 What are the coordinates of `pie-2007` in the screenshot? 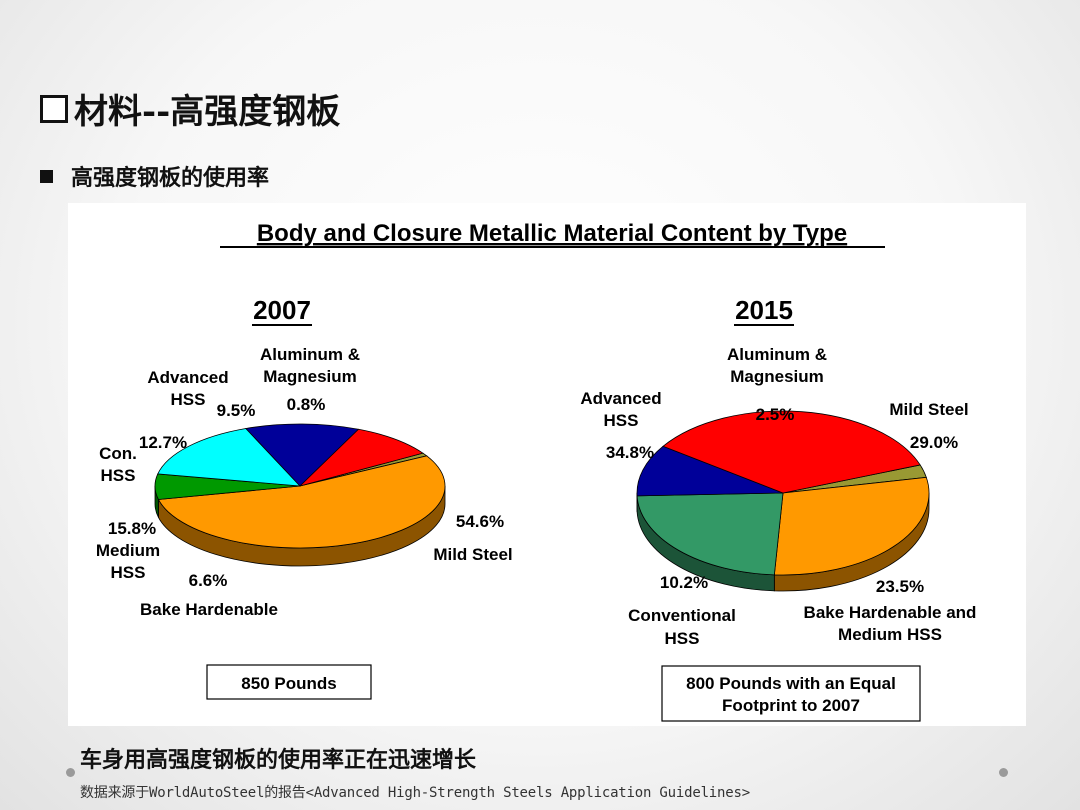 It's located at (300, 495).